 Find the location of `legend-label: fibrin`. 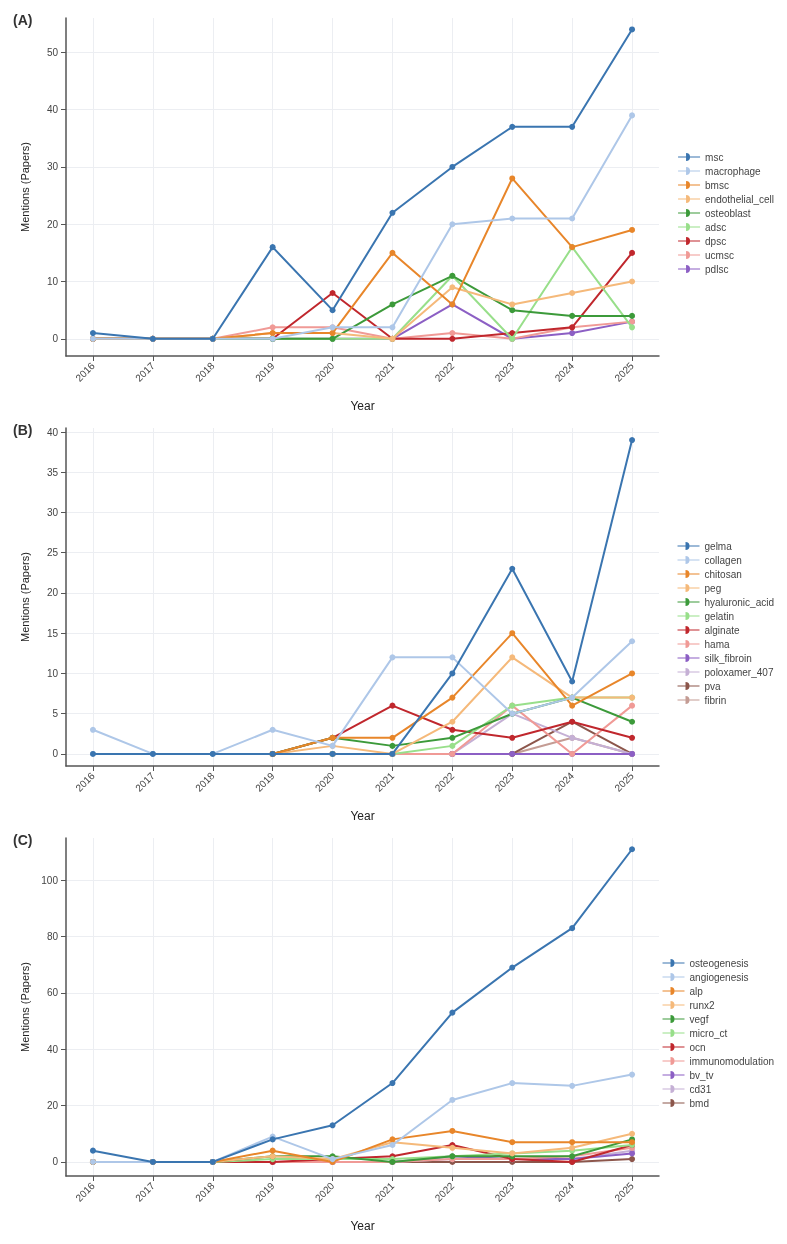

legend-label: fibrin is located at coordinates (715, 700).